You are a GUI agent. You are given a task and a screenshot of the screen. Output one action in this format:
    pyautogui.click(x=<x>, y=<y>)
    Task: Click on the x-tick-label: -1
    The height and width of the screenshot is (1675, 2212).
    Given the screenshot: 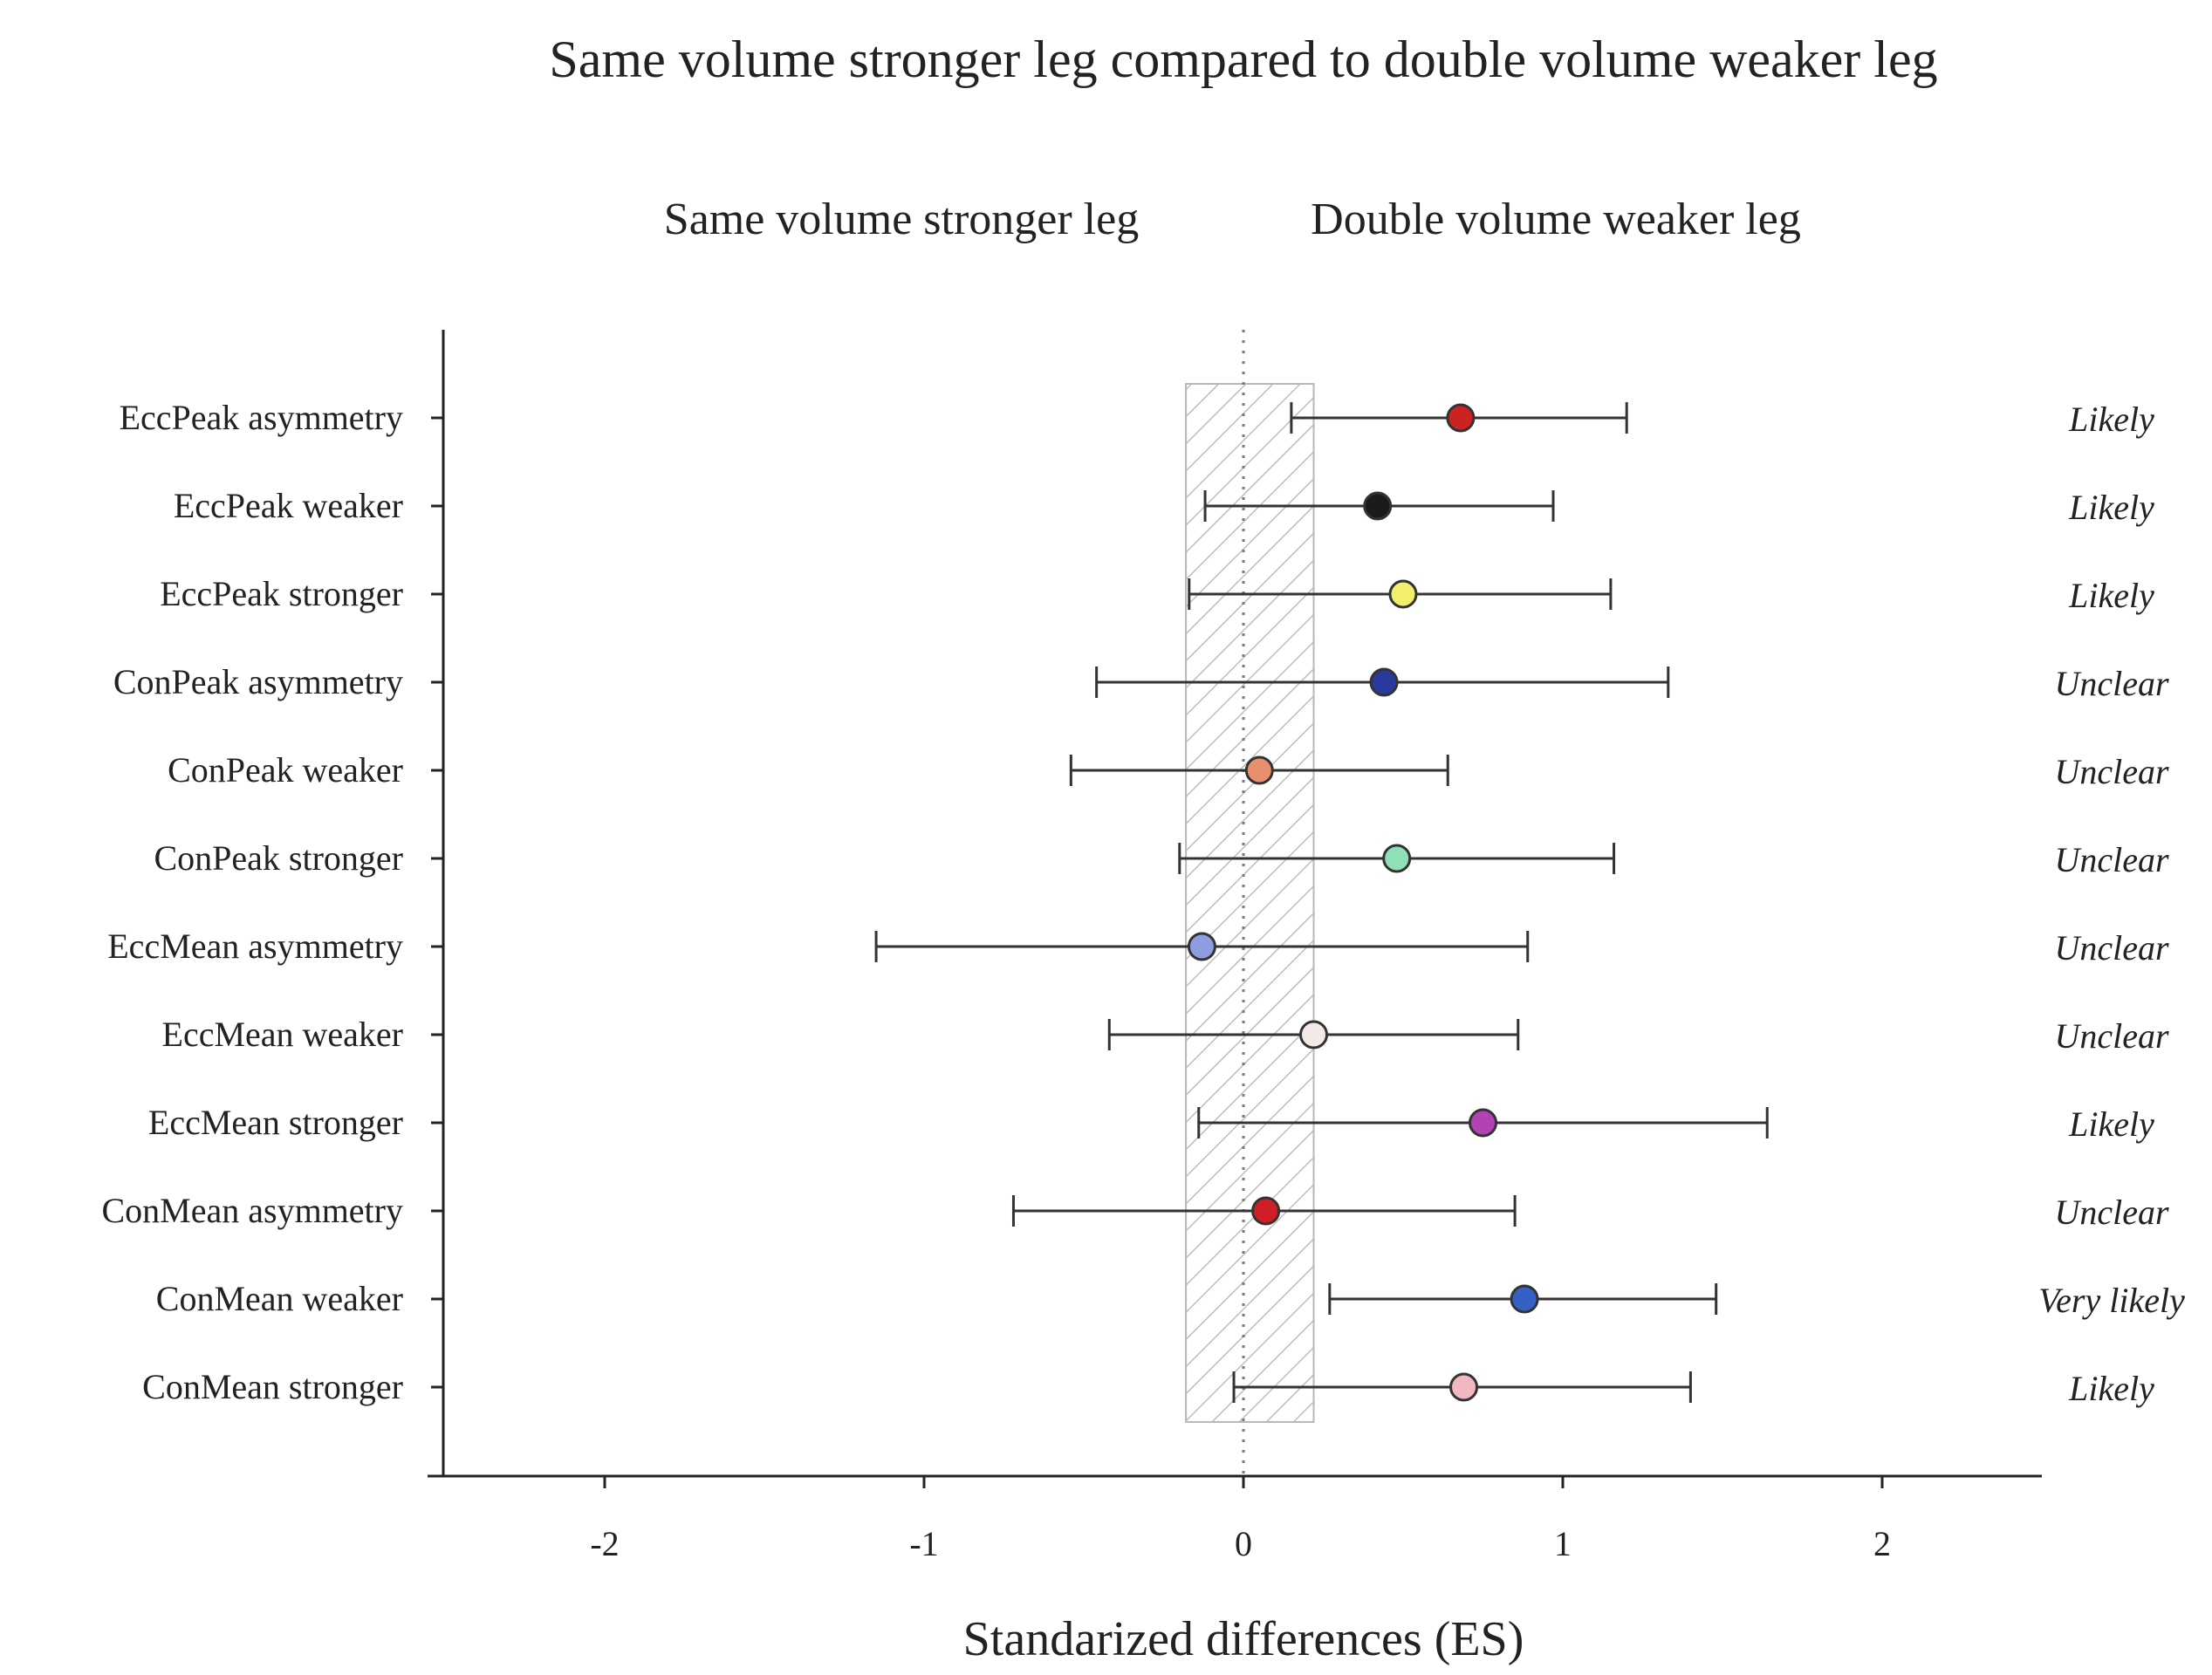 What is the action you would take?
    pyautogui.click(x=923, y=1544)
    